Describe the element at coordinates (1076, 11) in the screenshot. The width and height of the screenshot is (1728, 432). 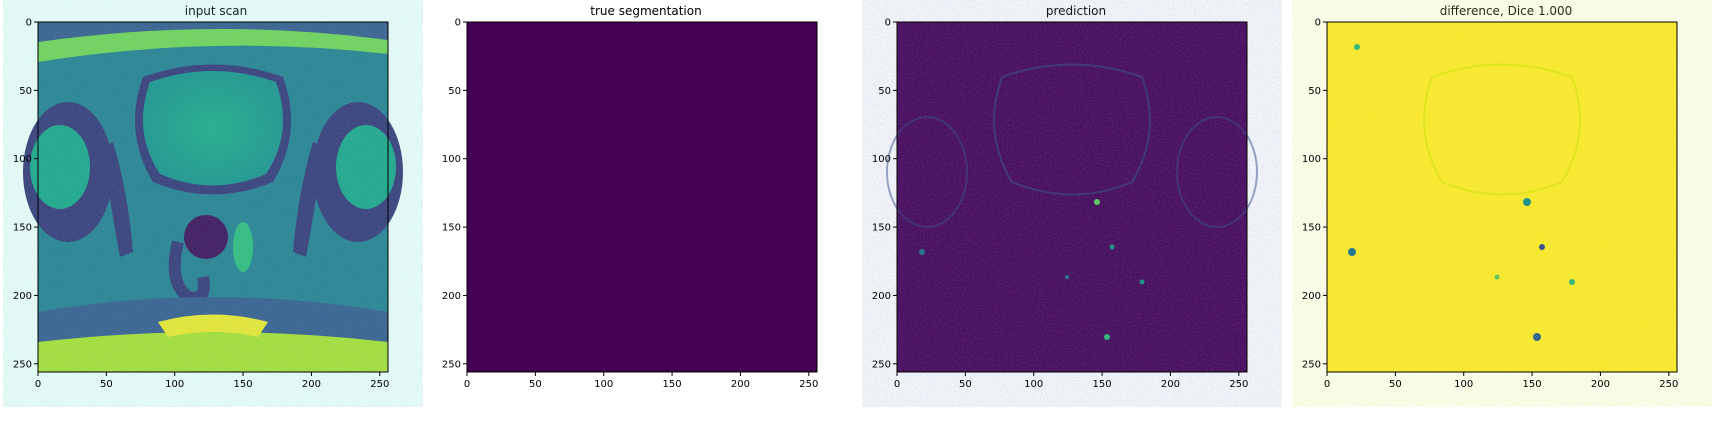
I see `panel-title: prediction` at that location.